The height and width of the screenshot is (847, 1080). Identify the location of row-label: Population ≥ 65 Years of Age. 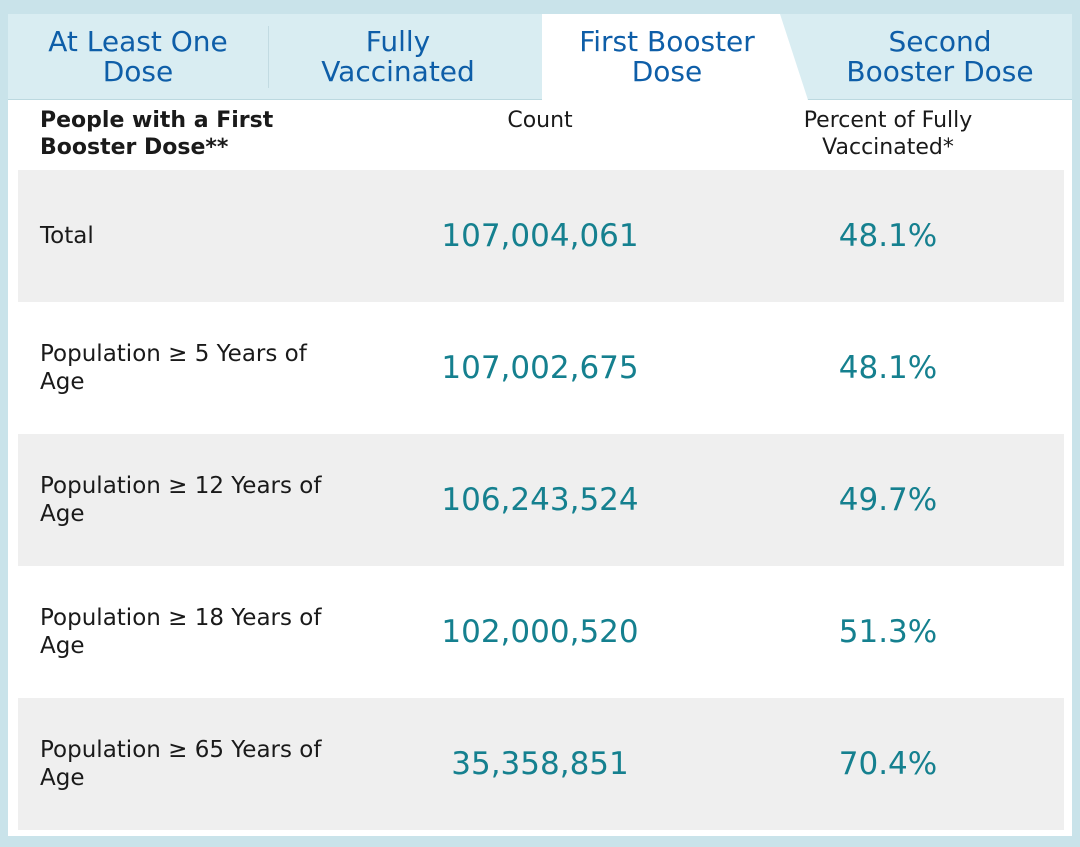
(181, 764).